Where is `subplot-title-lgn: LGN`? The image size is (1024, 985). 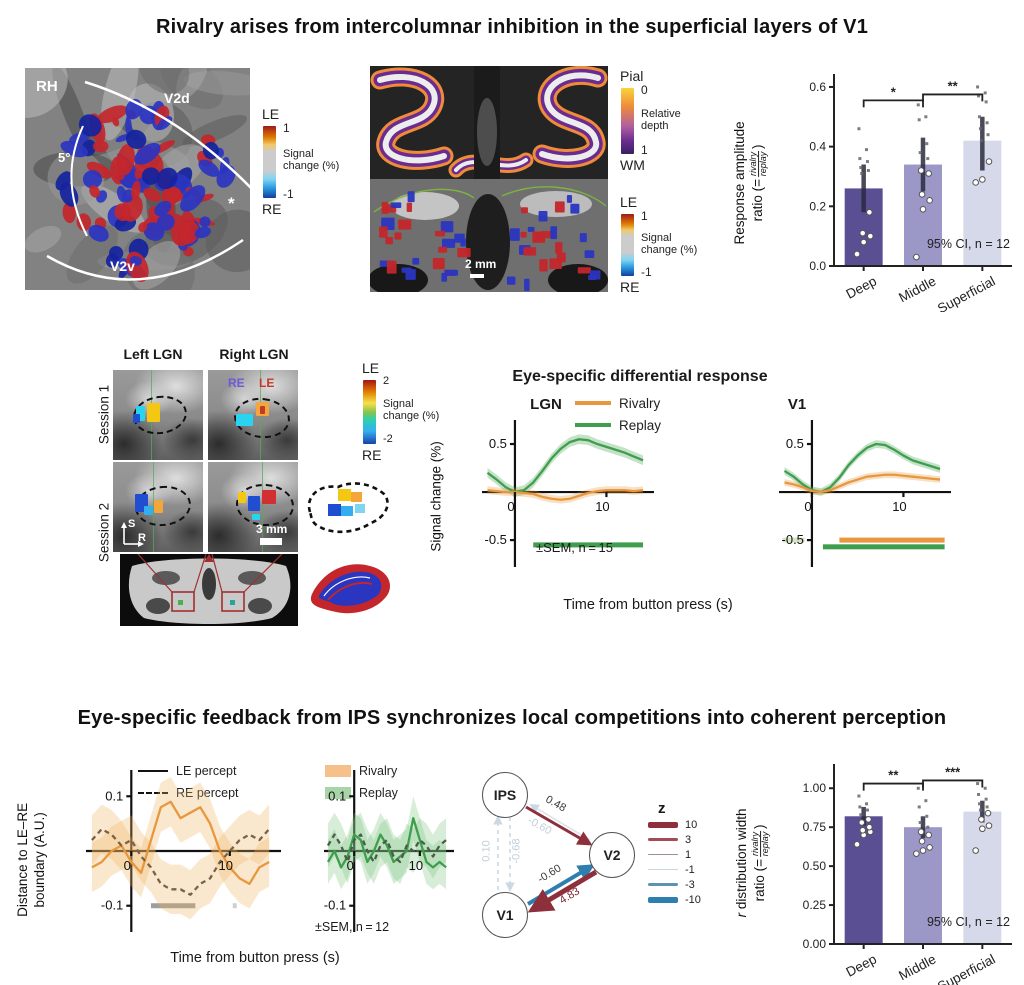 subplot-title-lgn: LGN is located at coordinates (546, 404).